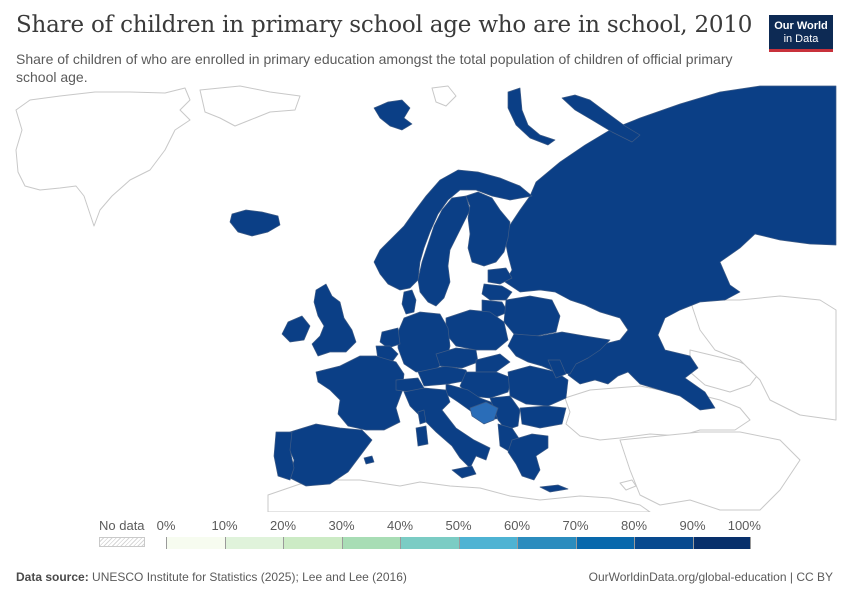 This screenshot has width=850, height=600. I want to click on legend-tick-label: 20%, so click(283, 525).